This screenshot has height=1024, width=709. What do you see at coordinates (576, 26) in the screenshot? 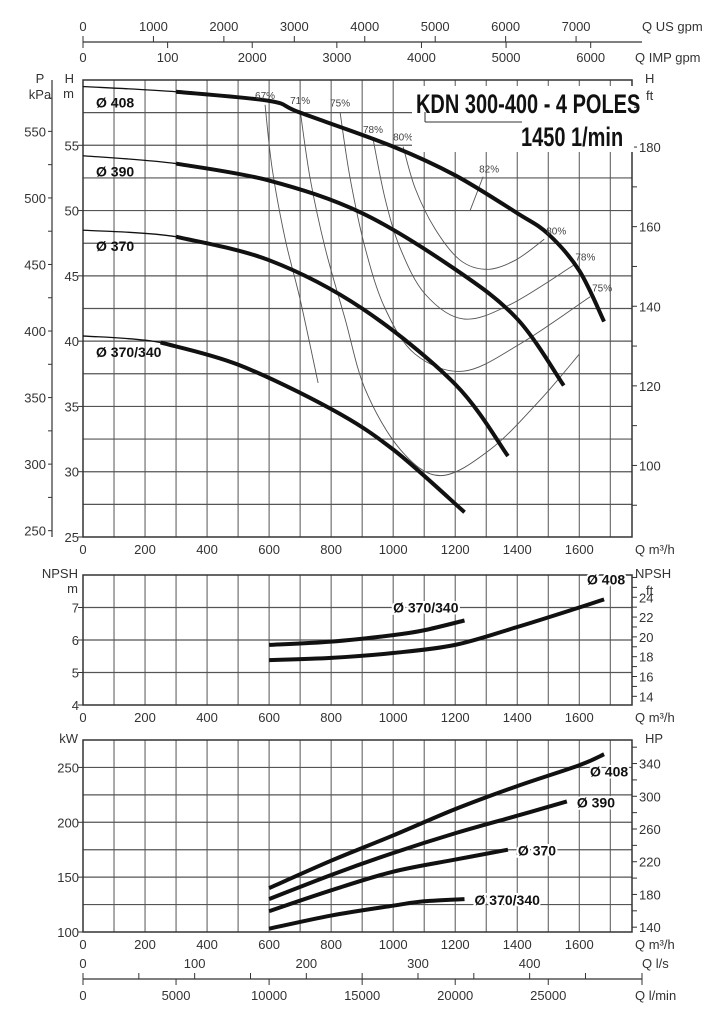
I see `us-gpm-tick-label: 7000` at bounding box center [576, 26].